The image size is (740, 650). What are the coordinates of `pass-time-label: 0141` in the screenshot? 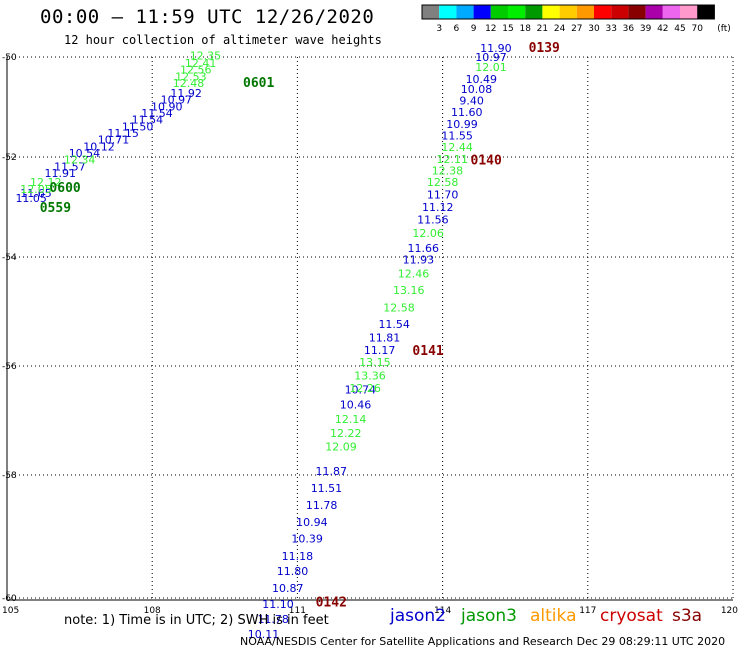 It's located at (427, 351).